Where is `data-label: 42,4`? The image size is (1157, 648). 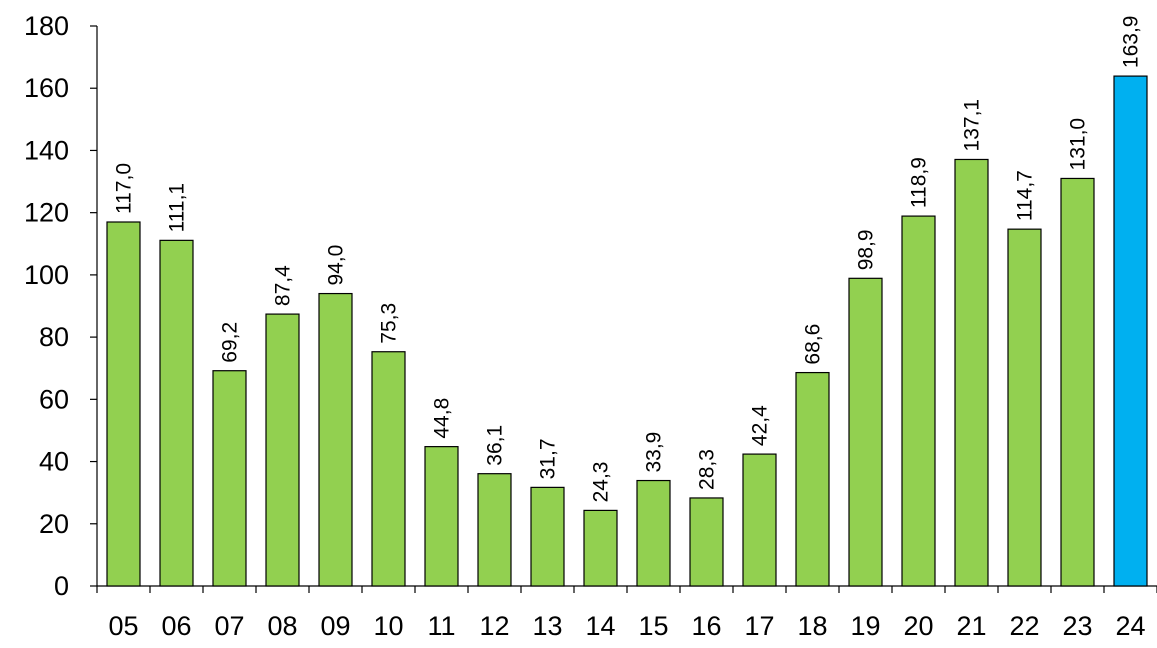
data-label: 42,4 is located at coordinates (760, 425).